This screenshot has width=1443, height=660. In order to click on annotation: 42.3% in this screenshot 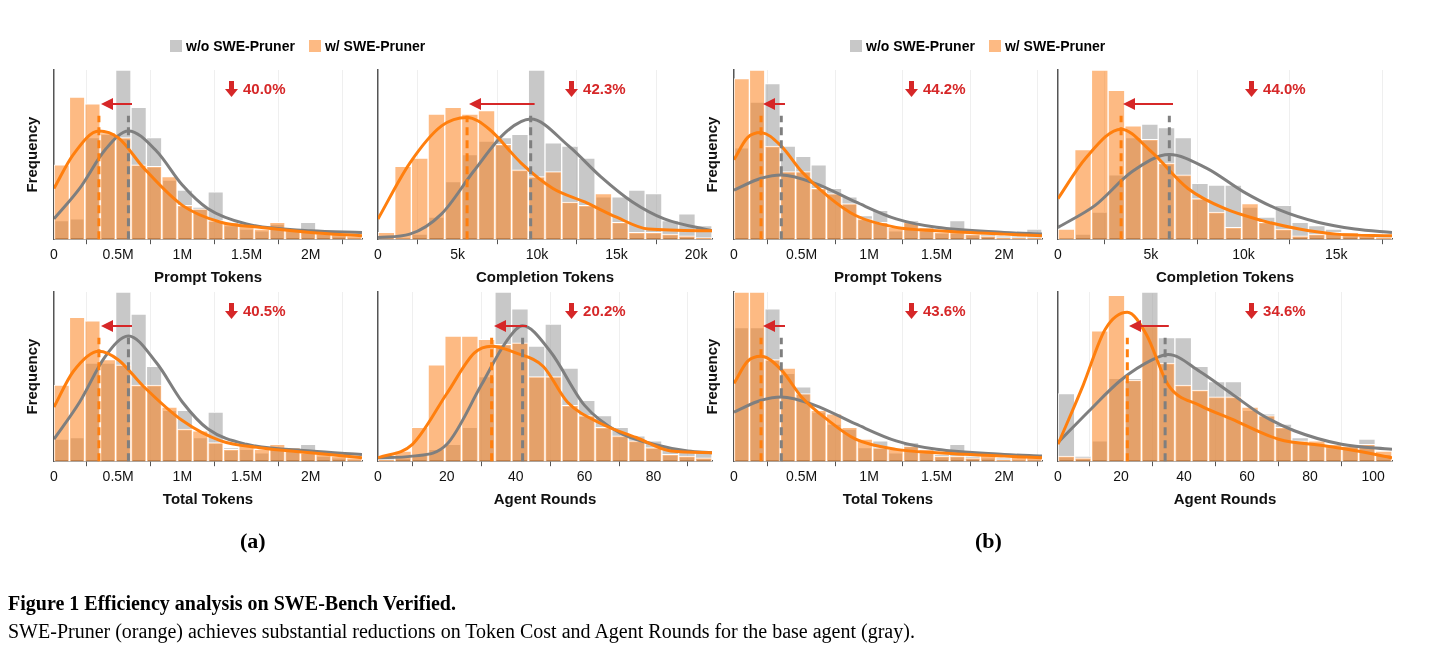, I will do `click(604, 89)`.